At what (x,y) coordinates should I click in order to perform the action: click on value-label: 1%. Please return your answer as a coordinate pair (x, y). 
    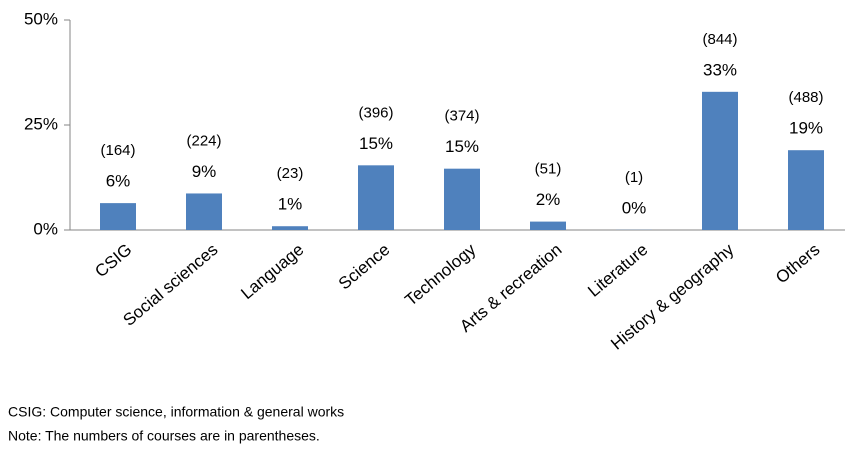
    Looking at the image, I should click on (290, 204).